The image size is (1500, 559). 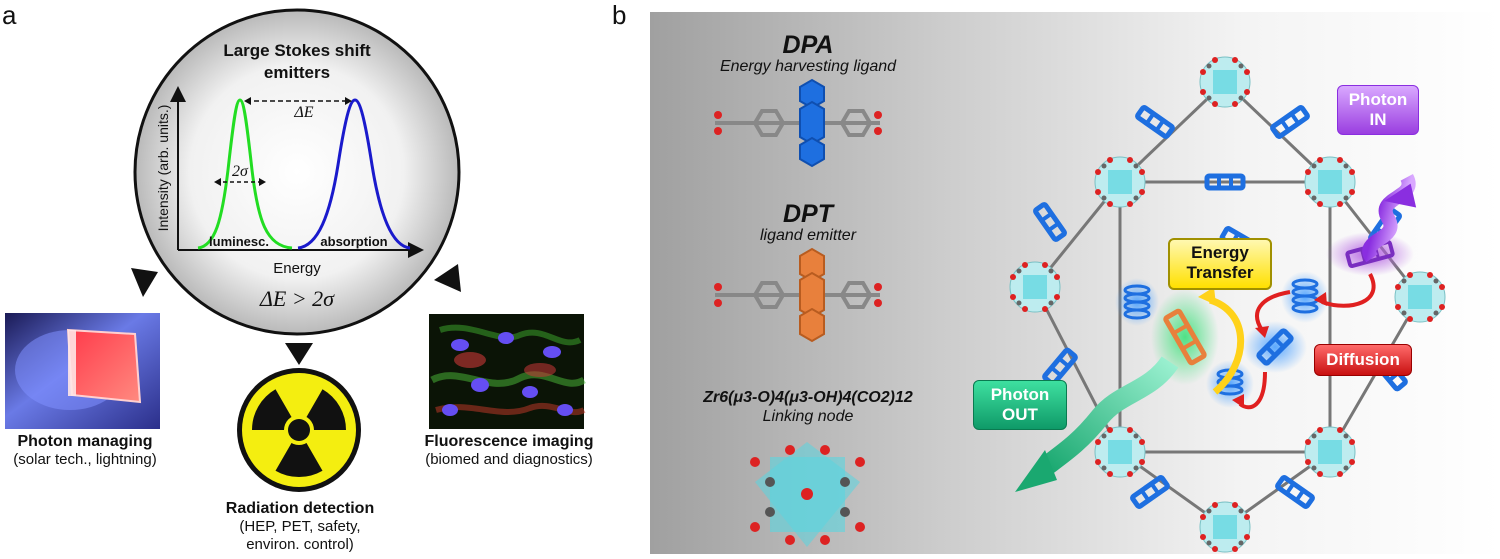 I want to click on photon-in-line1: Photon, so click(x=1378, y=99).